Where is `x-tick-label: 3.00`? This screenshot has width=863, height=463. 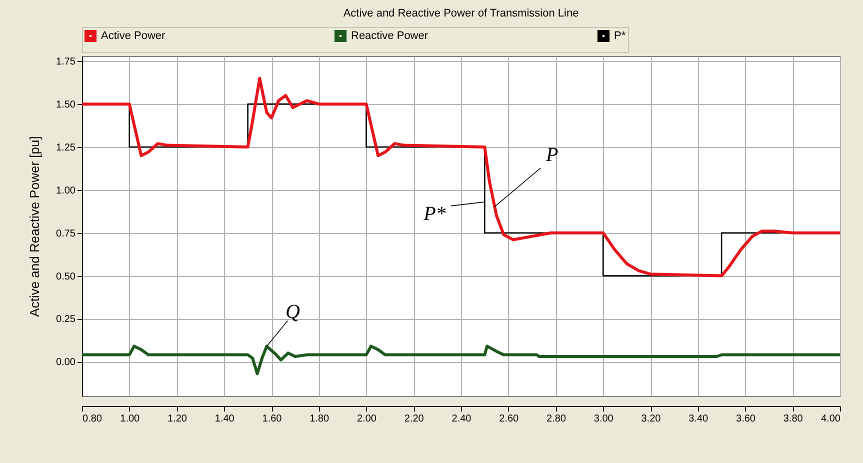
x-tick-label: 3.00 is located at coordinates (604, 419).